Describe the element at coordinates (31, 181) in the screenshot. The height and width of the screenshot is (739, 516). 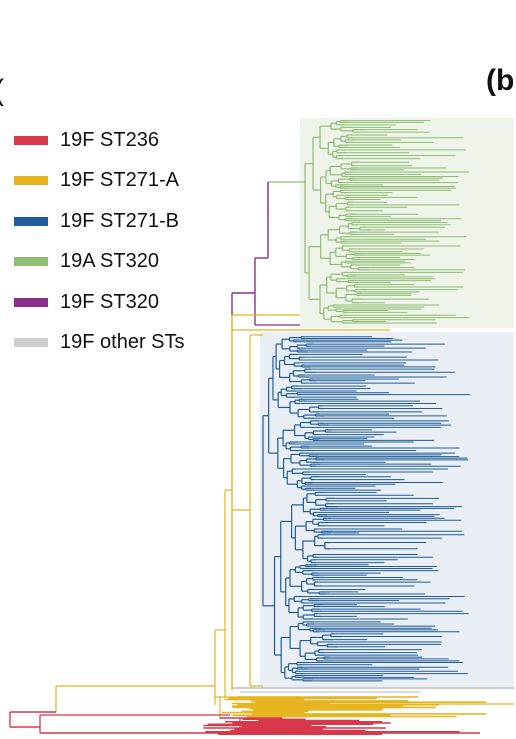
I see `legend-swatch-st271a` at that location.